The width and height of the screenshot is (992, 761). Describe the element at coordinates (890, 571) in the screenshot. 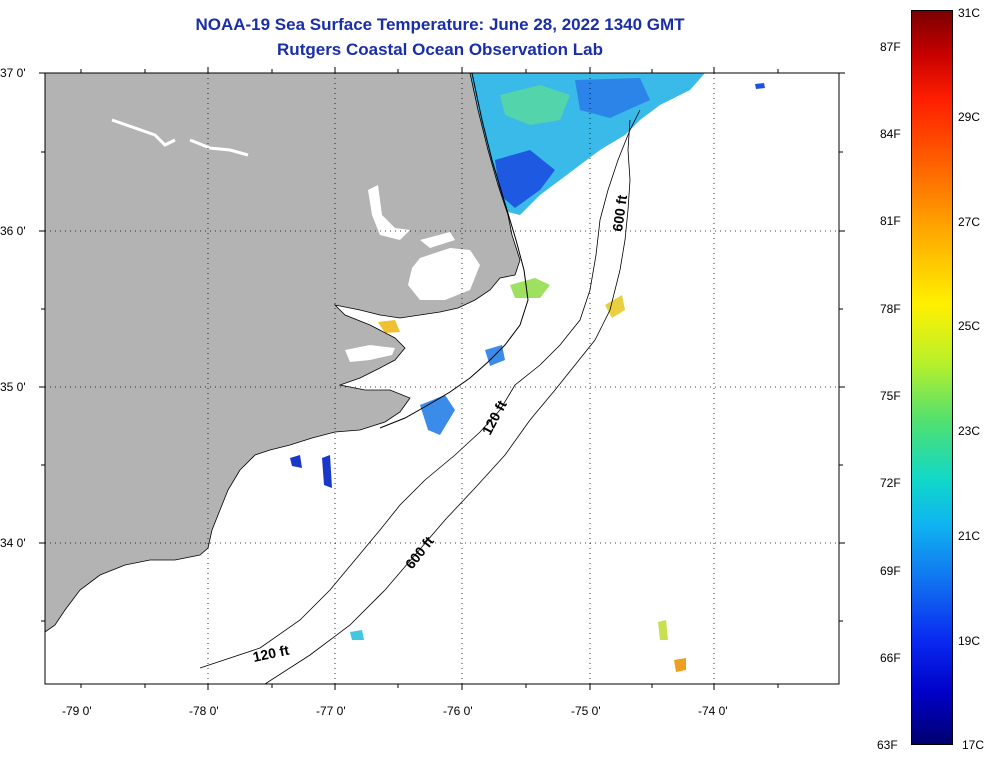

I see `colorbar-label-69f: 69F` at that location.